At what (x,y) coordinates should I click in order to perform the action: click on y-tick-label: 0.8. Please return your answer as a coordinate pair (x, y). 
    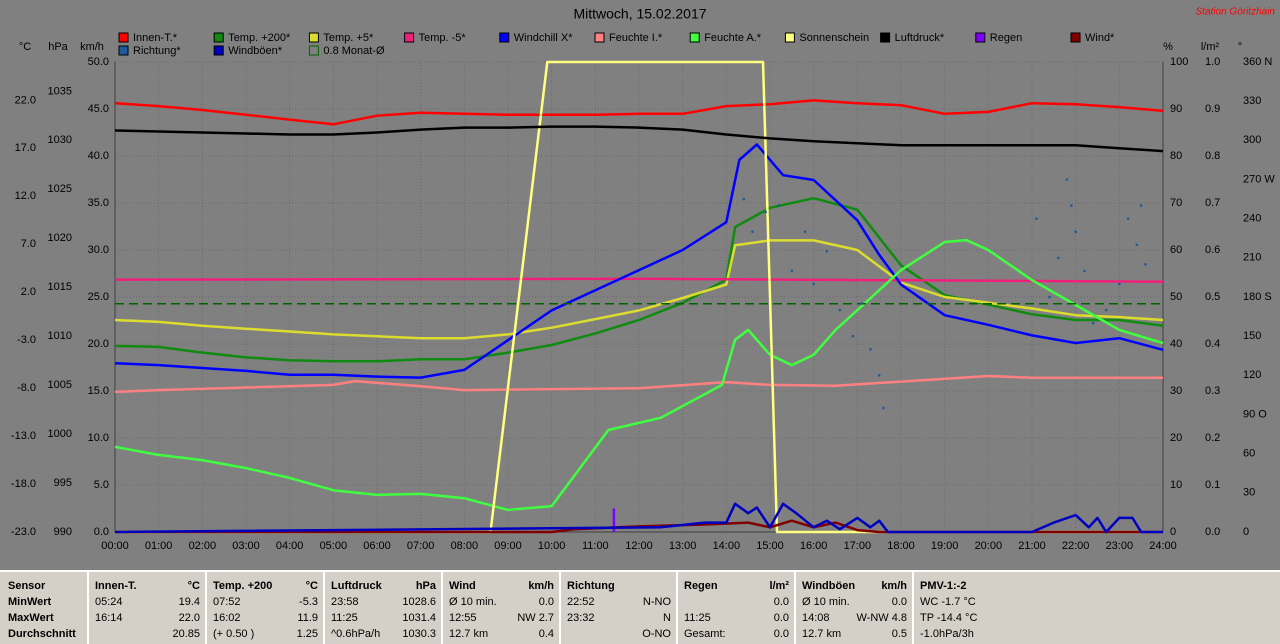
    Looking at the image, I should click on (1212, 156).